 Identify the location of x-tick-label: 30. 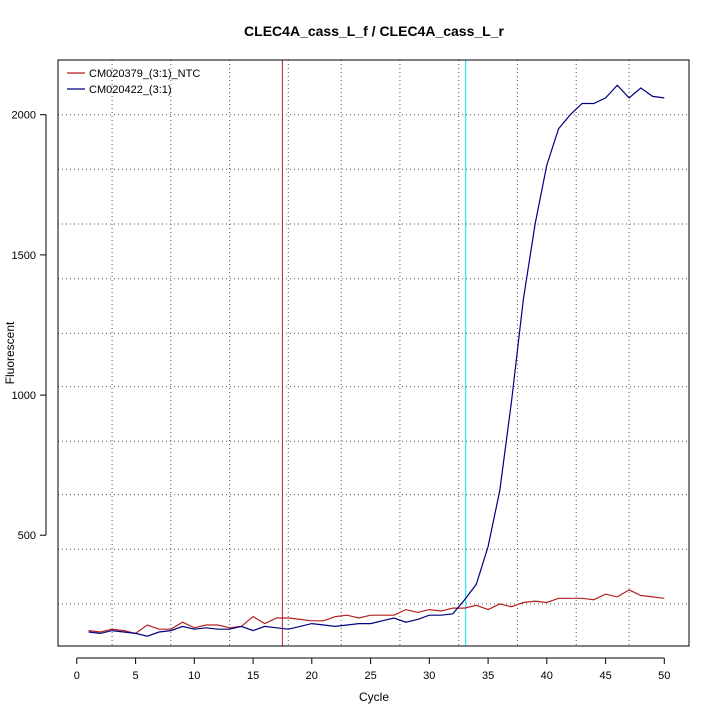
(429, 676).